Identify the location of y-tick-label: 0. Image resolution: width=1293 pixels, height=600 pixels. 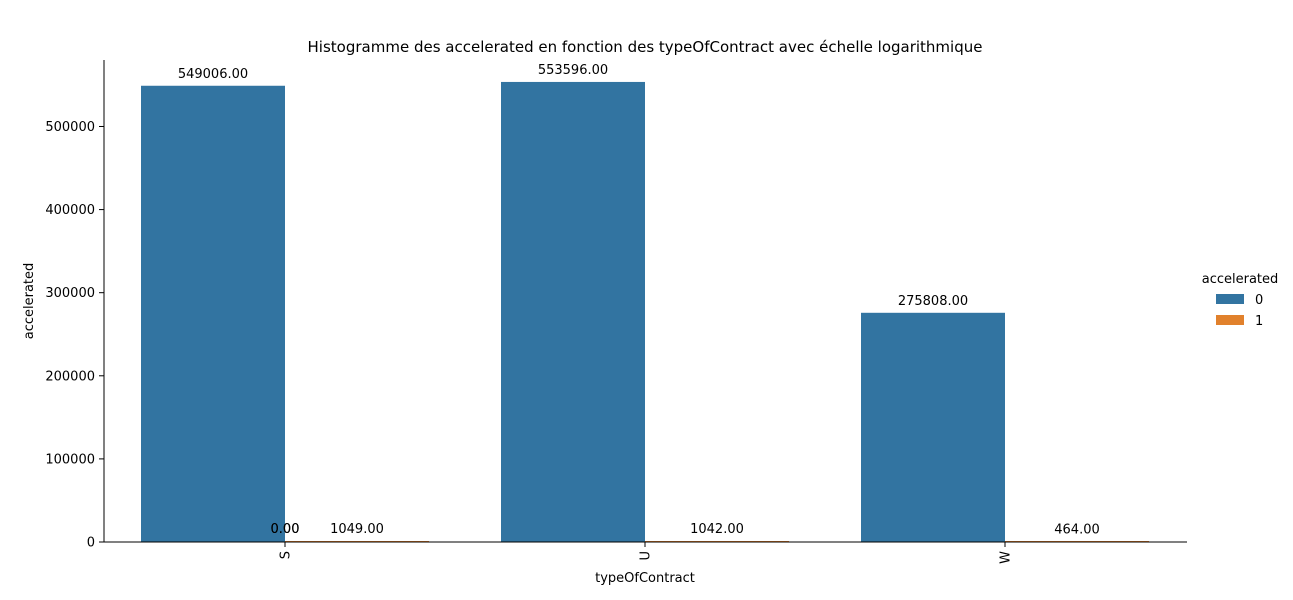
(91, 543).